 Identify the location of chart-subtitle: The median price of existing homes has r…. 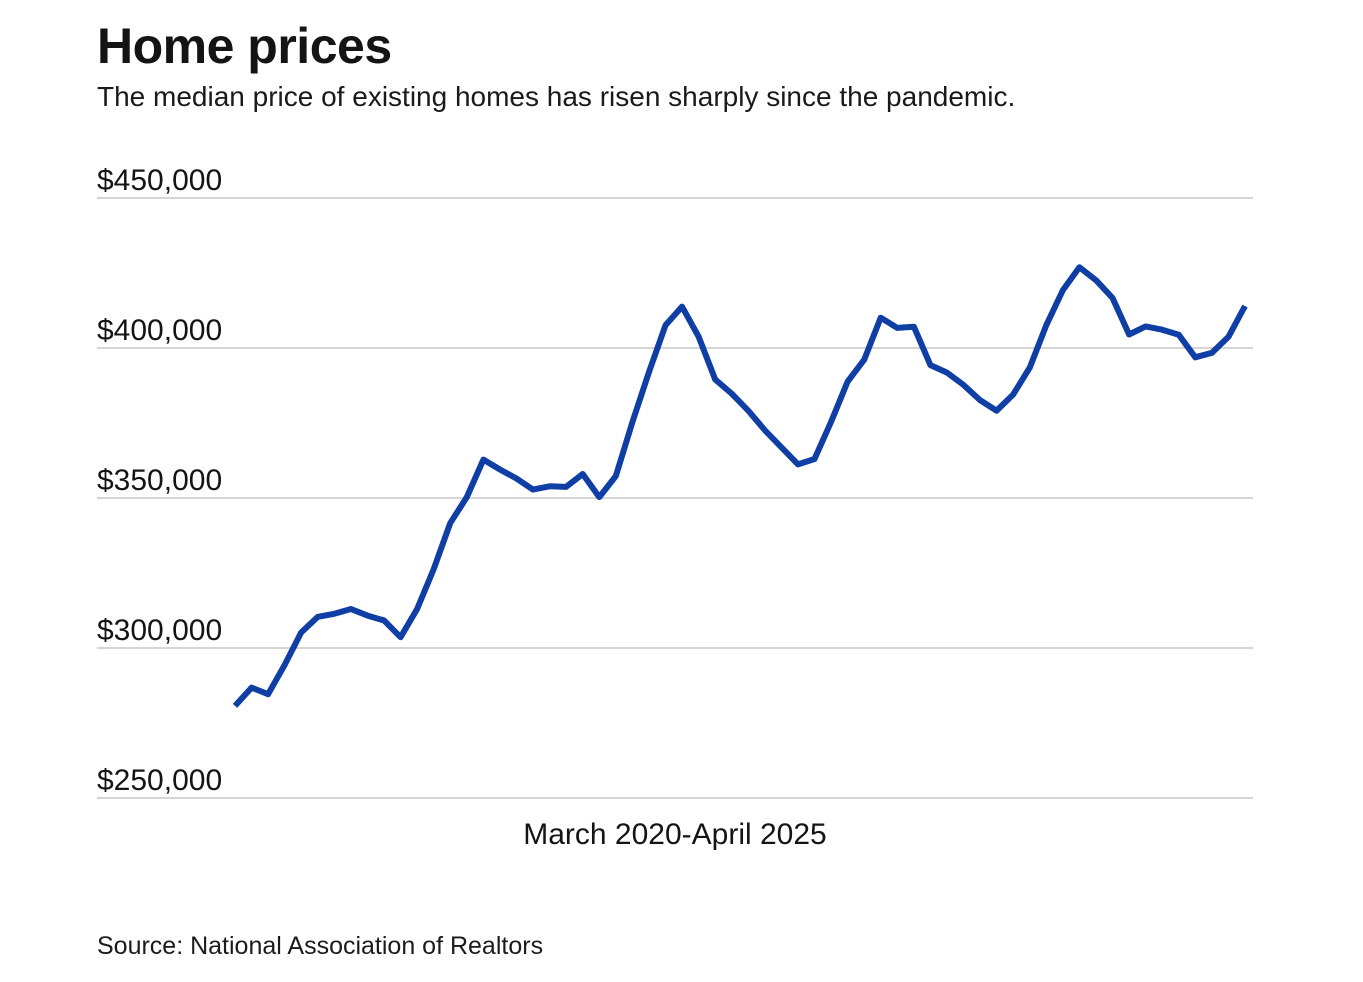
(556, 96).